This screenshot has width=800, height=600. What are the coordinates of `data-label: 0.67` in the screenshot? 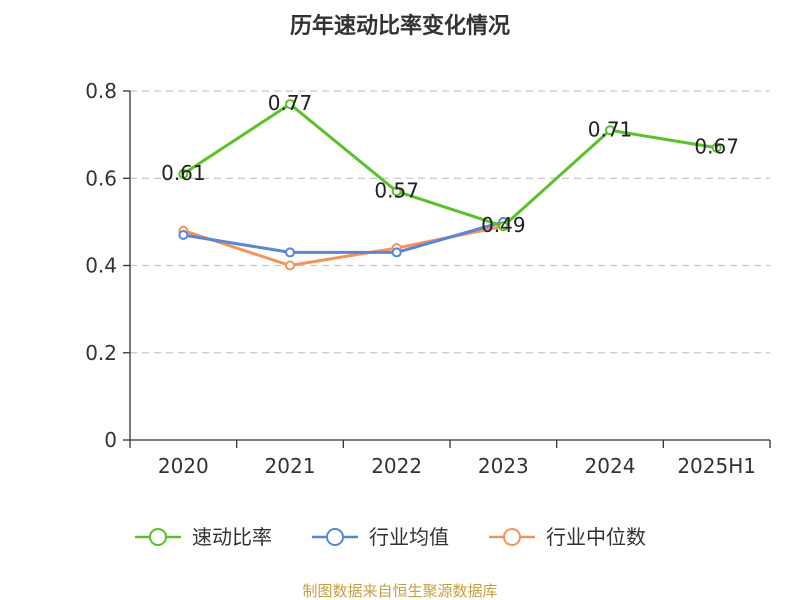 It's located at (716, 147).